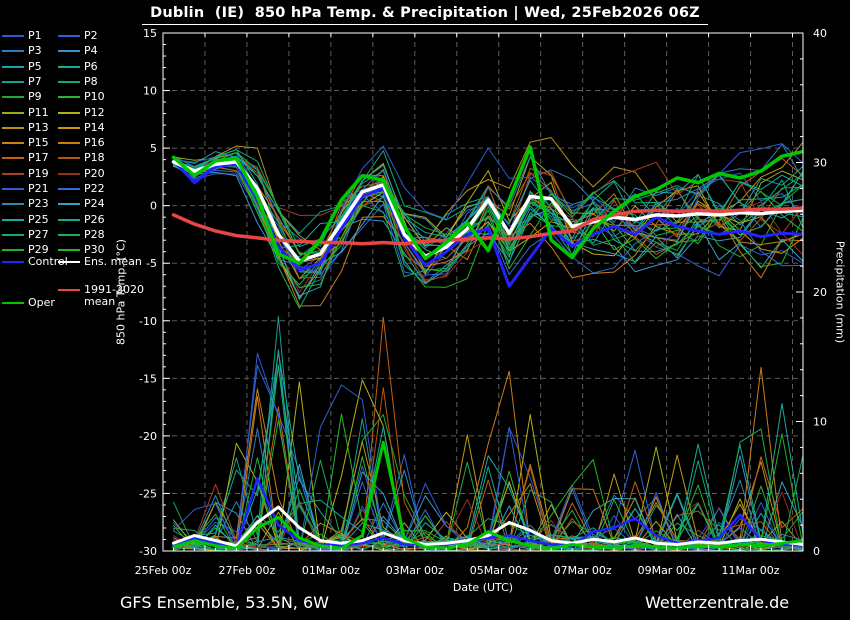 The image size is (850, 620). I want to click on legend-label: P9, so click(35, 97).